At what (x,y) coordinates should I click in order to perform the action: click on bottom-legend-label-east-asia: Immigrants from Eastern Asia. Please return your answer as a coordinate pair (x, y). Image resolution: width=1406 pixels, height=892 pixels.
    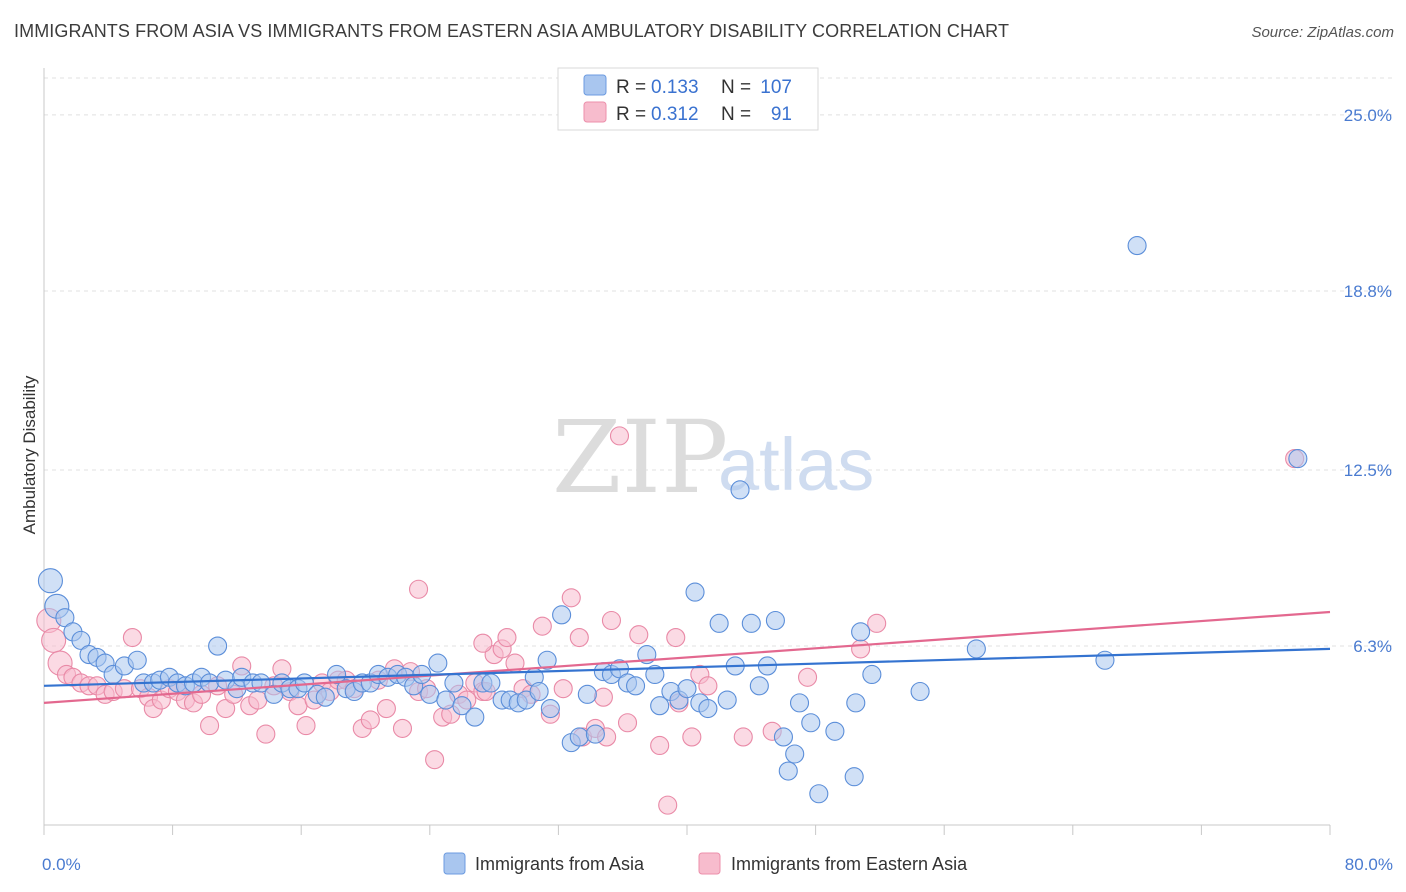
    Looking at the image, I should click on (849, 864).